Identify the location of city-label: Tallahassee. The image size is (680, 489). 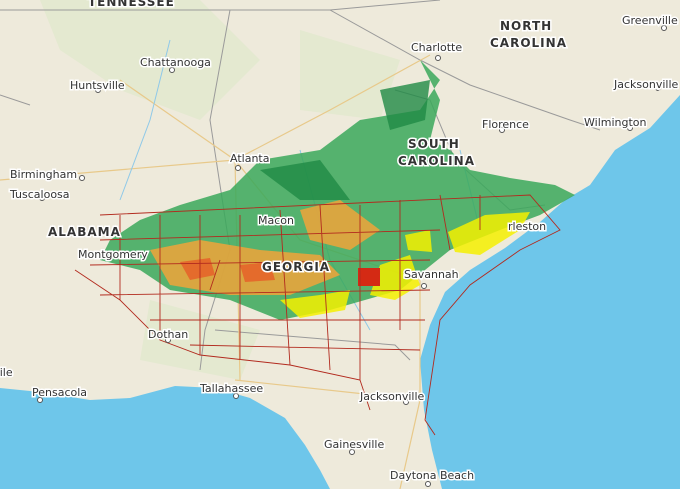
(231, 388).